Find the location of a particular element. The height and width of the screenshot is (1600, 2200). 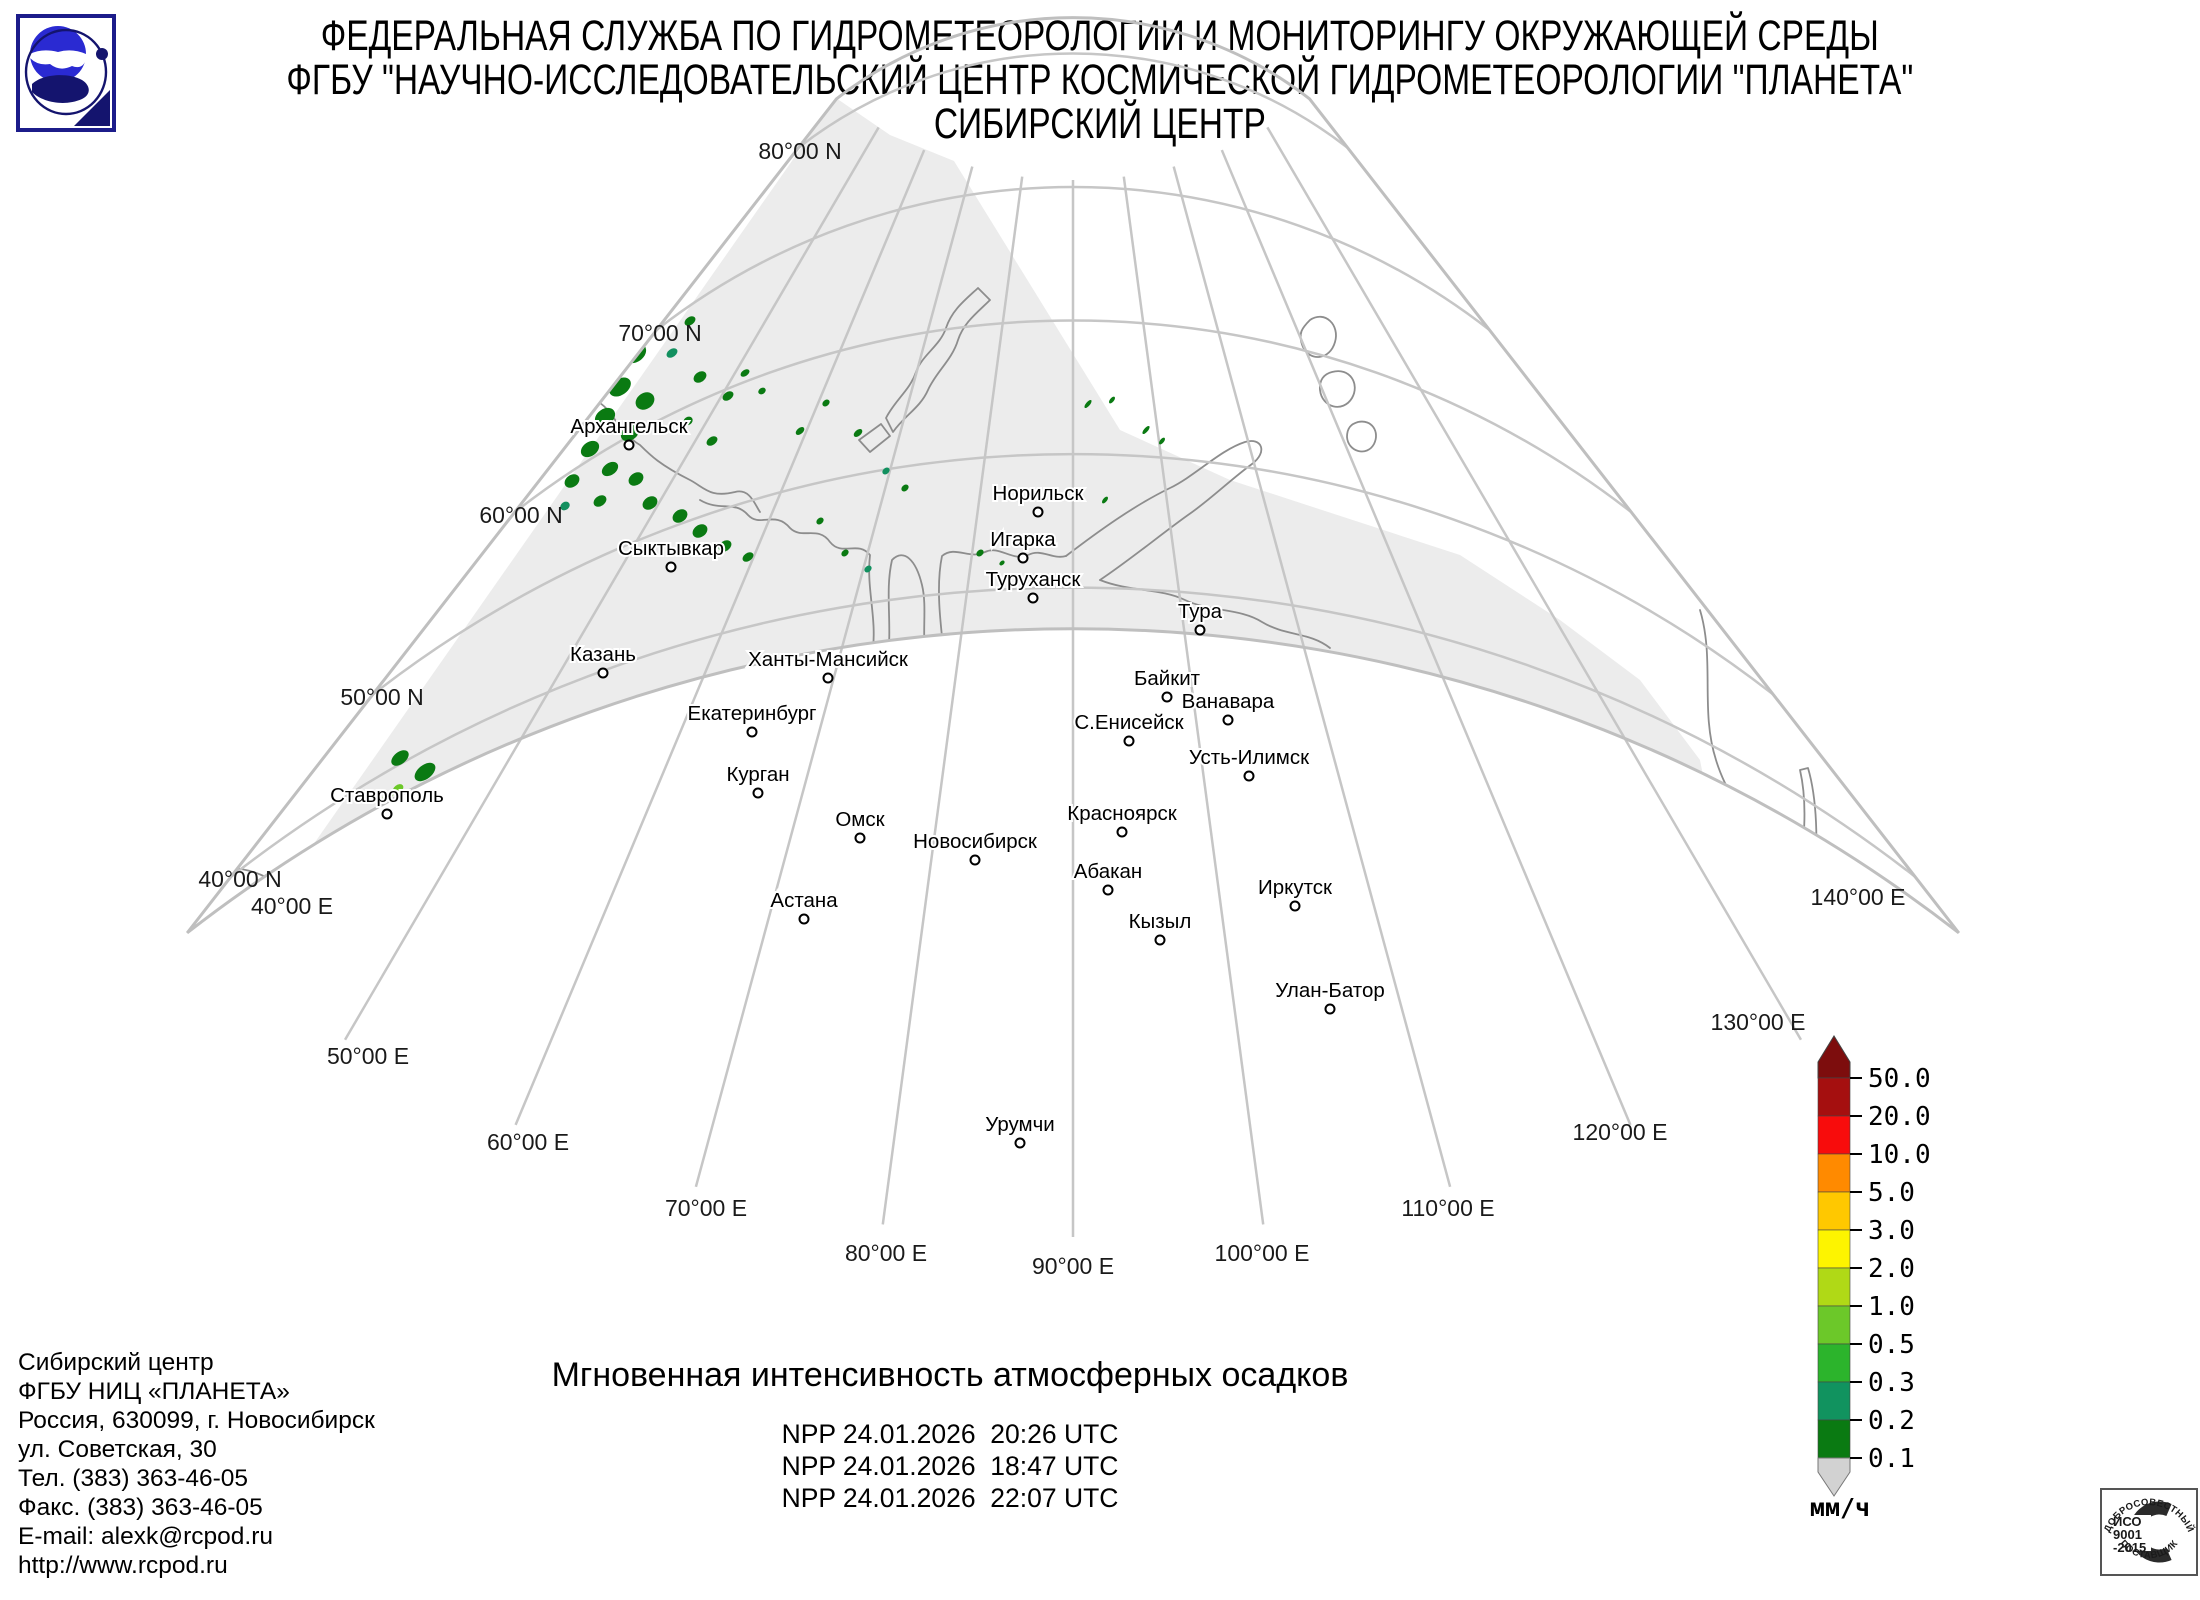

legend-tick-label: 1.0 is located at coordinates (1891, 1307).